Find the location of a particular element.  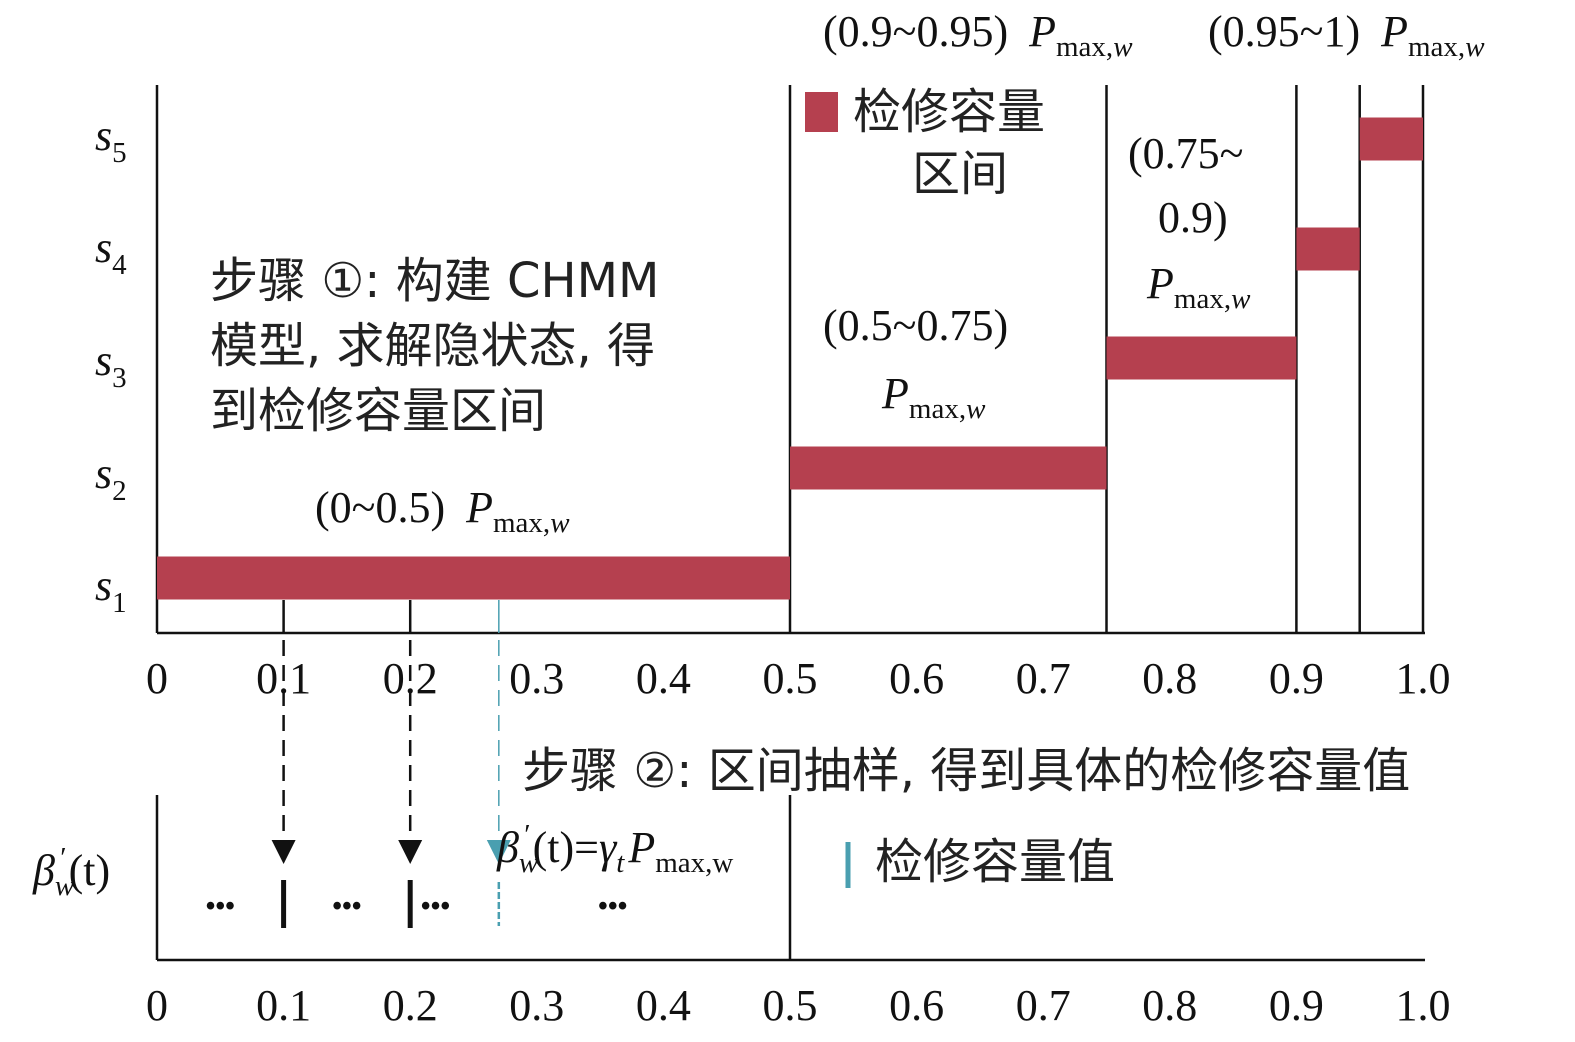

interval-legend: 检修容量 区间 is located at coordinates (925, 143).